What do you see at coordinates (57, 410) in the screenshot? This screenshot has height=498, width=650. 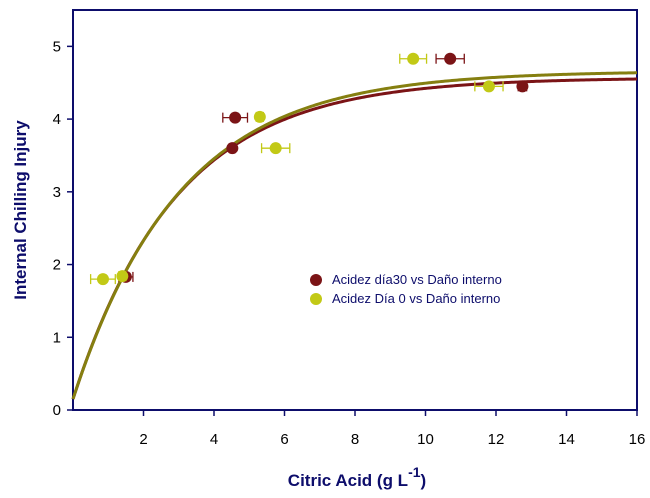 I see `y-tick-label: 0` at bounding box center [57, 410].